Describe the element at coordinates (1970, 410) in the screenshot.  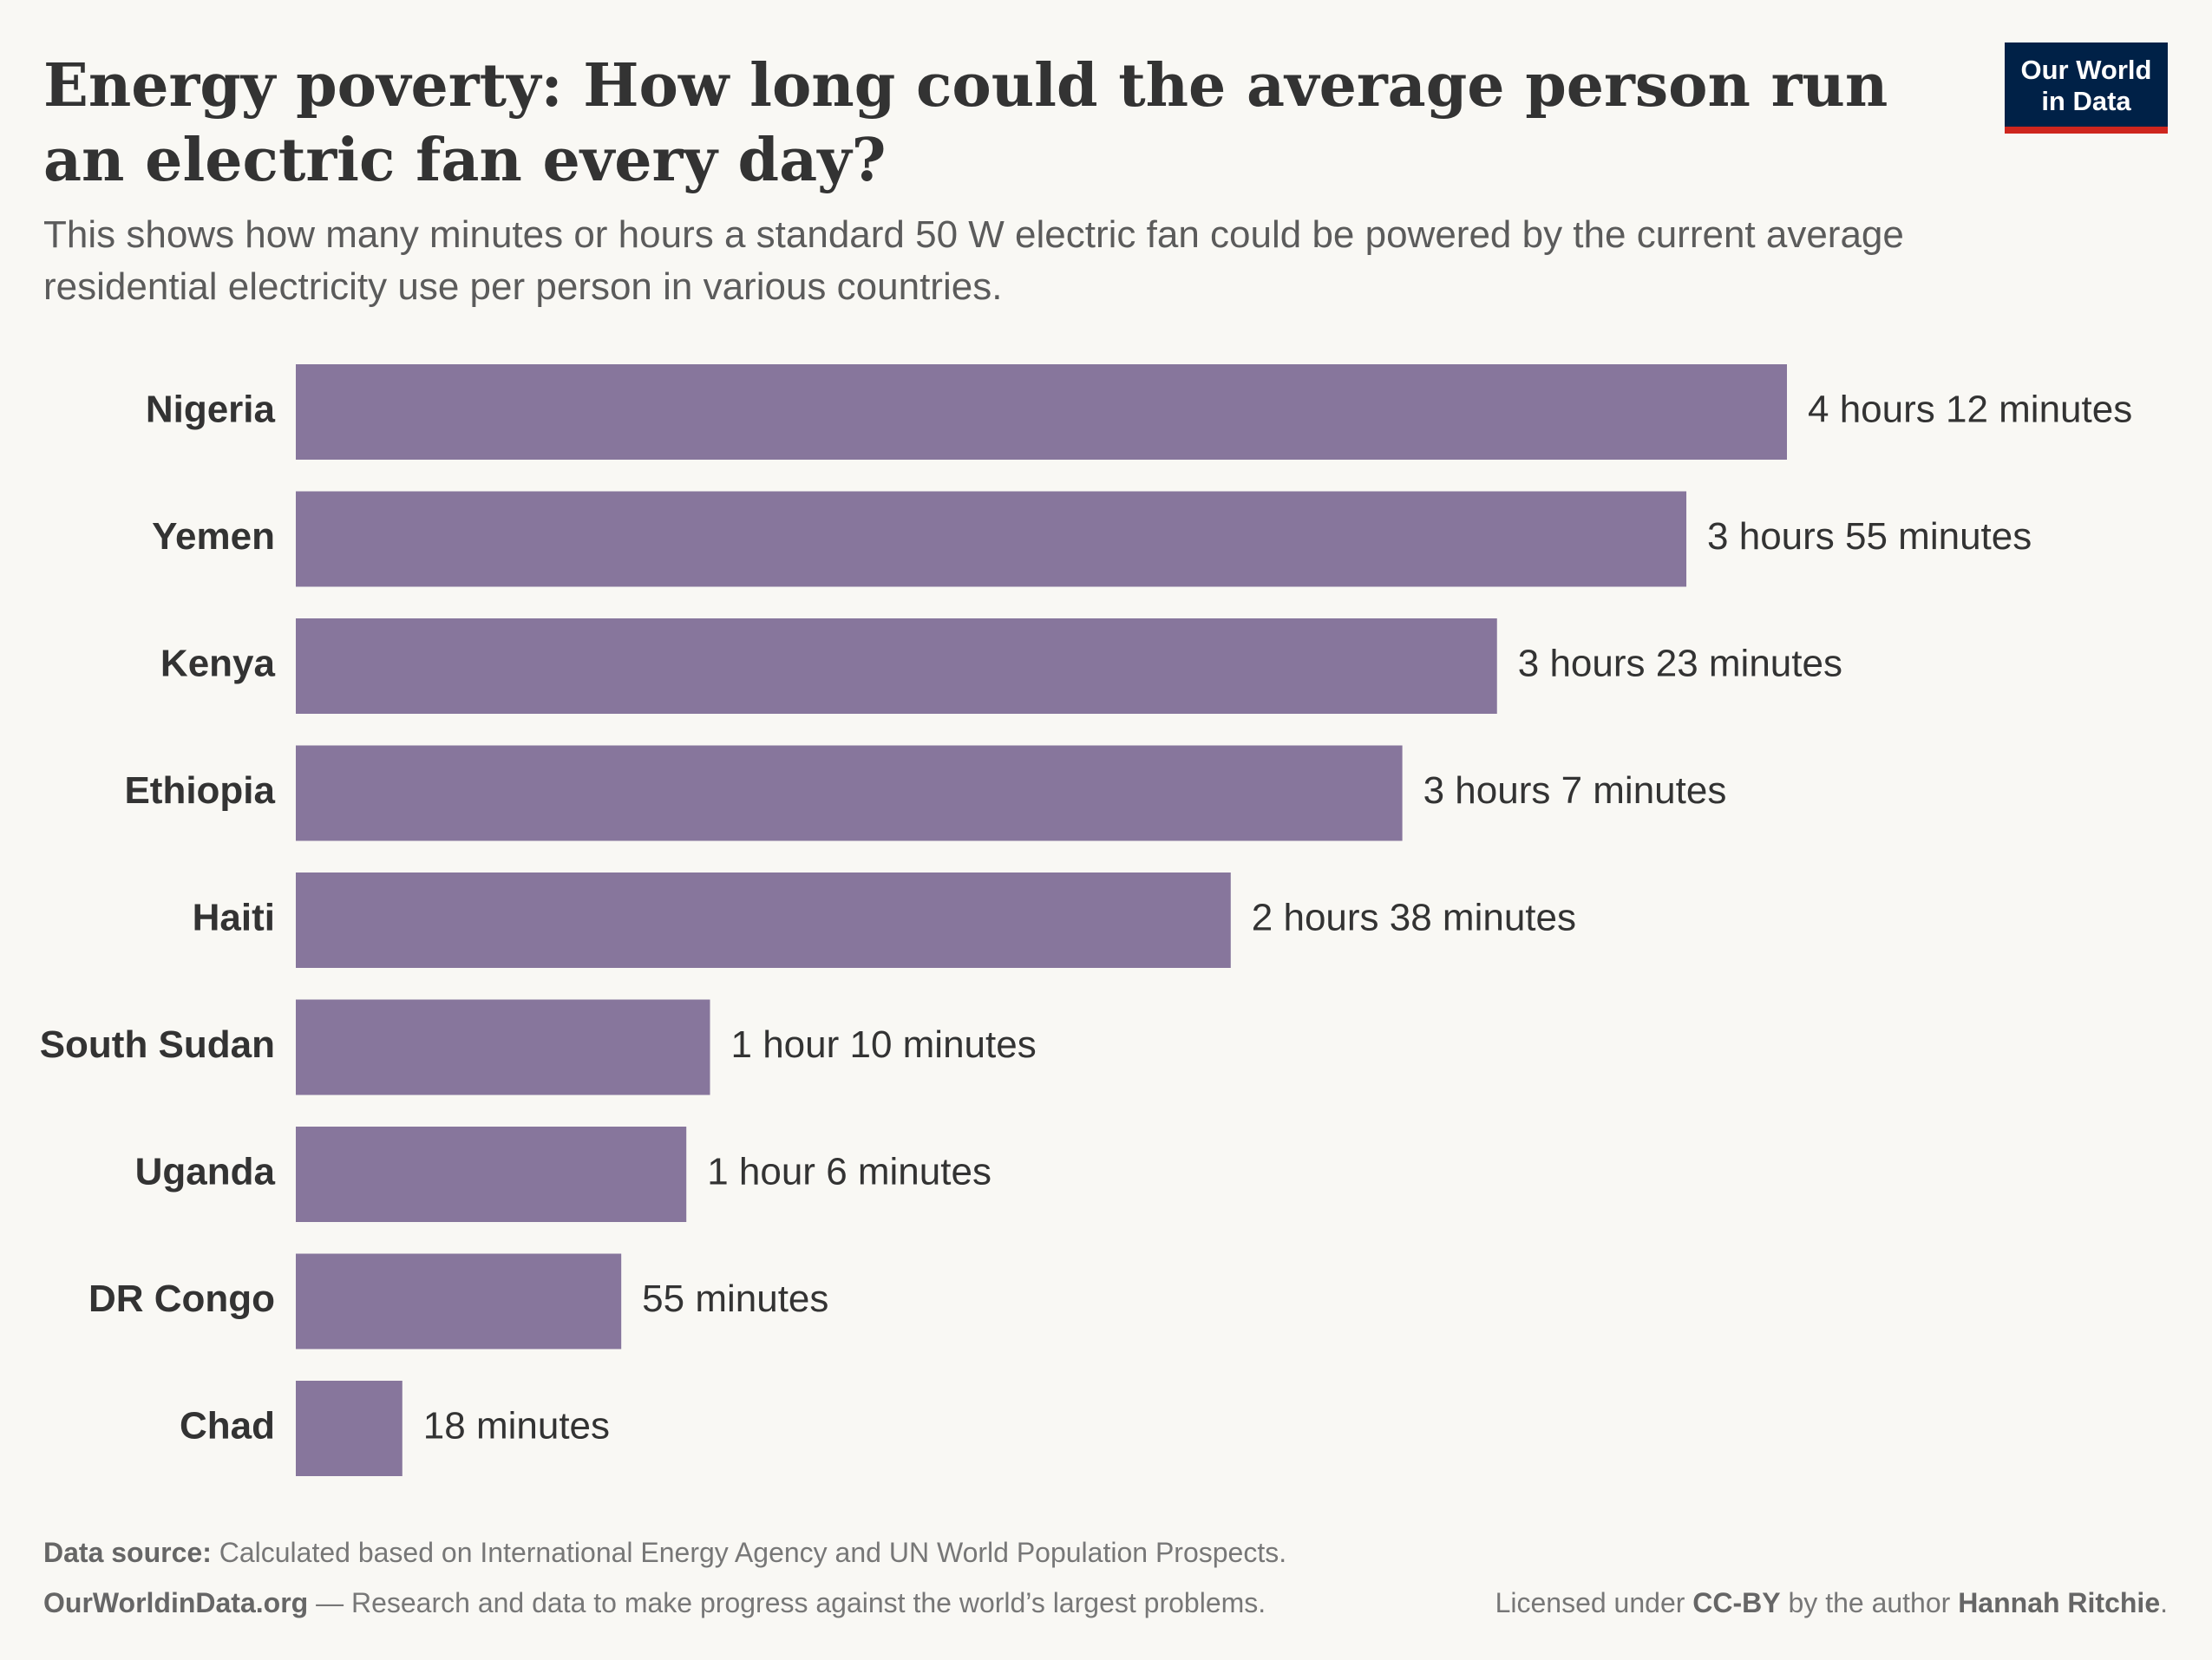
I see `value-label: 4 hours 12 minutes` at that location.